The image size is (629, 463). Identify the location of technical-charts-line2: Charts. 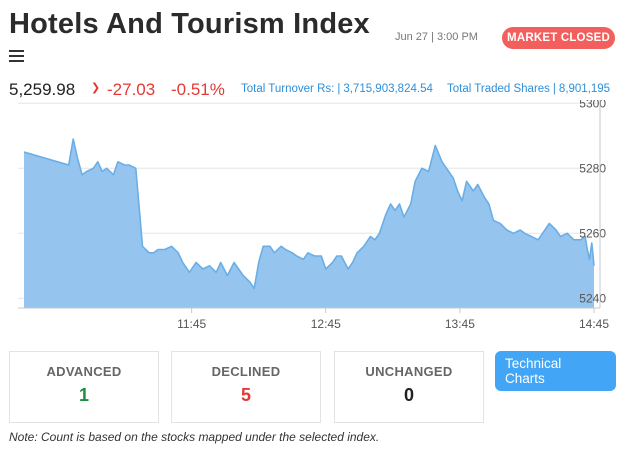
(525, 378).